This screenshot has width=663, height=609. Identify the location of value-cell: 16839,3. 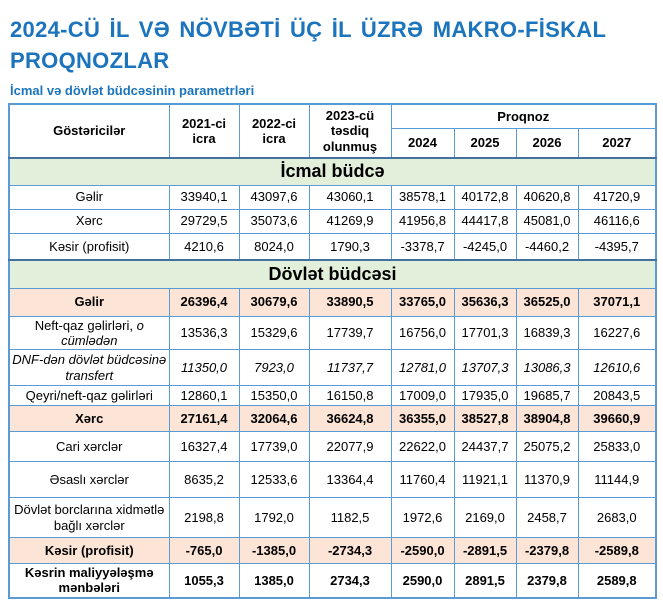
(547, 333).